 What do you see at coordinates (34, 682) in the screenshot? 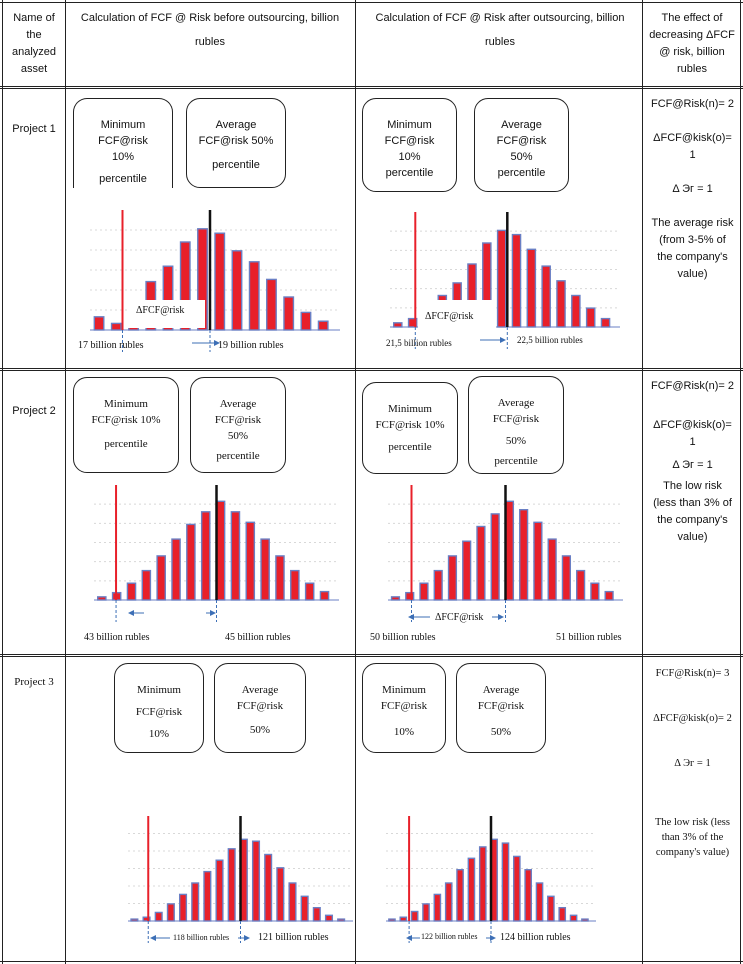
I see `project-3-label: Project 3` at bounding box center [34, 682].